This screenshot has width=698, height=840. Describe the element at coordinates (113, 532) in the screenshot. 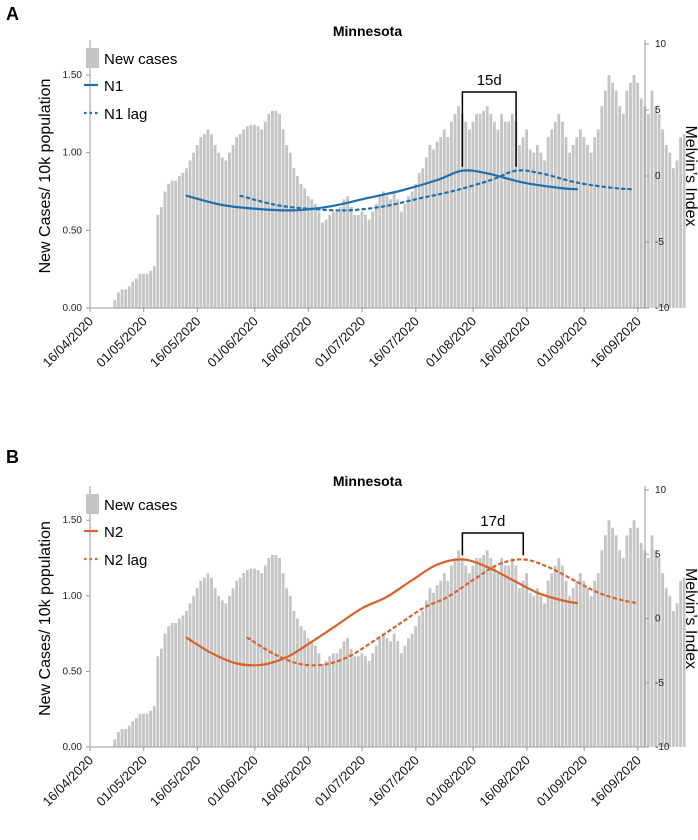

I see `legend-label: N2` at that location.